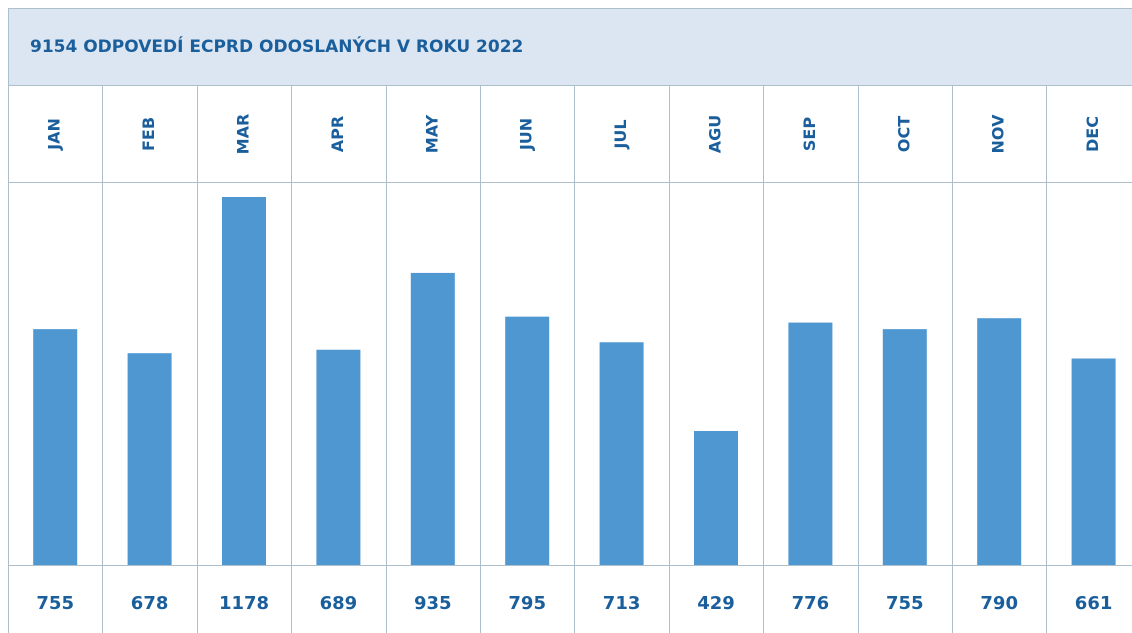  What do you see at coordinates (715, 134) in the screenshot?
I see `x-tick-label: AGU` at bounding box center [715, 134].